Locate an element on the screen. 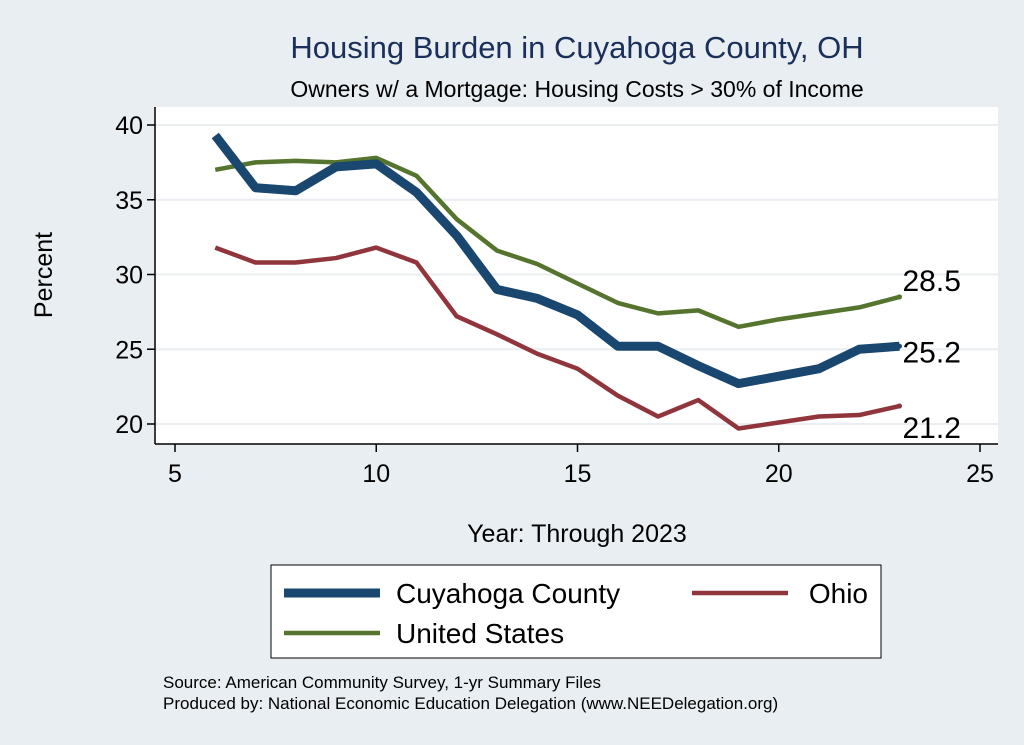 The height and width of the screenshot is (745, 1024). x-axis-title: Year: Through 2023 is located at coordinates (577, 534).